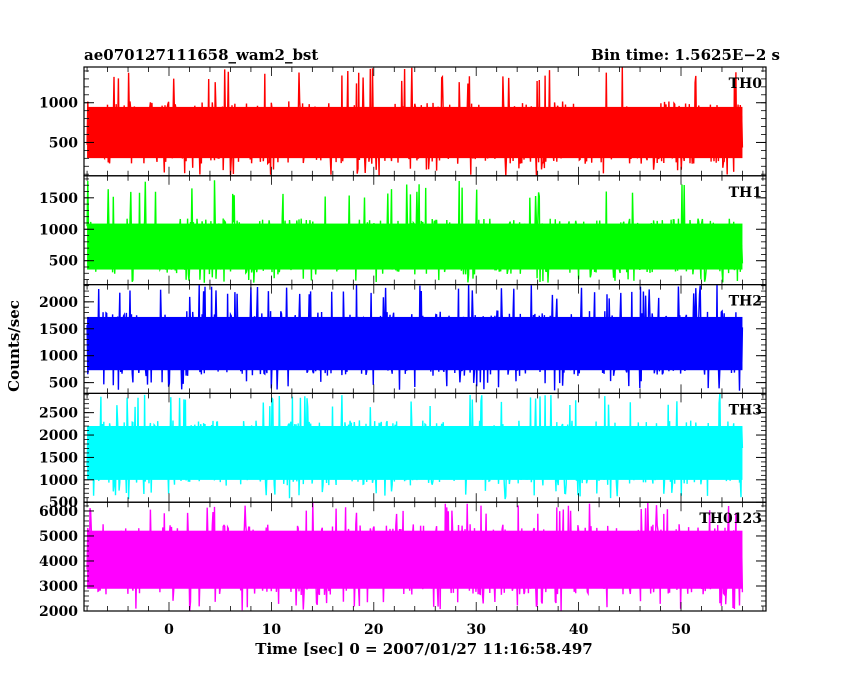 The height and width of the screenshot is (680, 850). I want to click on series-line-th2, so click(415, 337).